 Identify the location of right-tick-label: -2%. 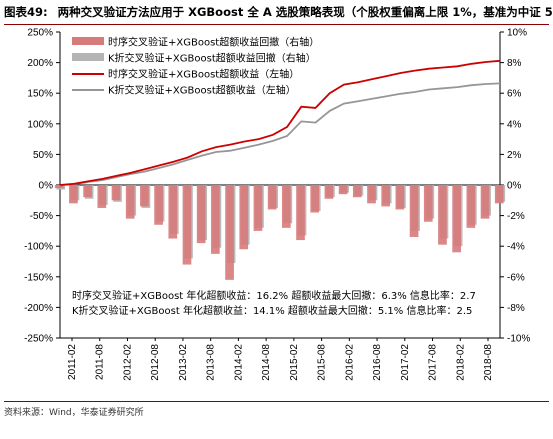
(516, 216).